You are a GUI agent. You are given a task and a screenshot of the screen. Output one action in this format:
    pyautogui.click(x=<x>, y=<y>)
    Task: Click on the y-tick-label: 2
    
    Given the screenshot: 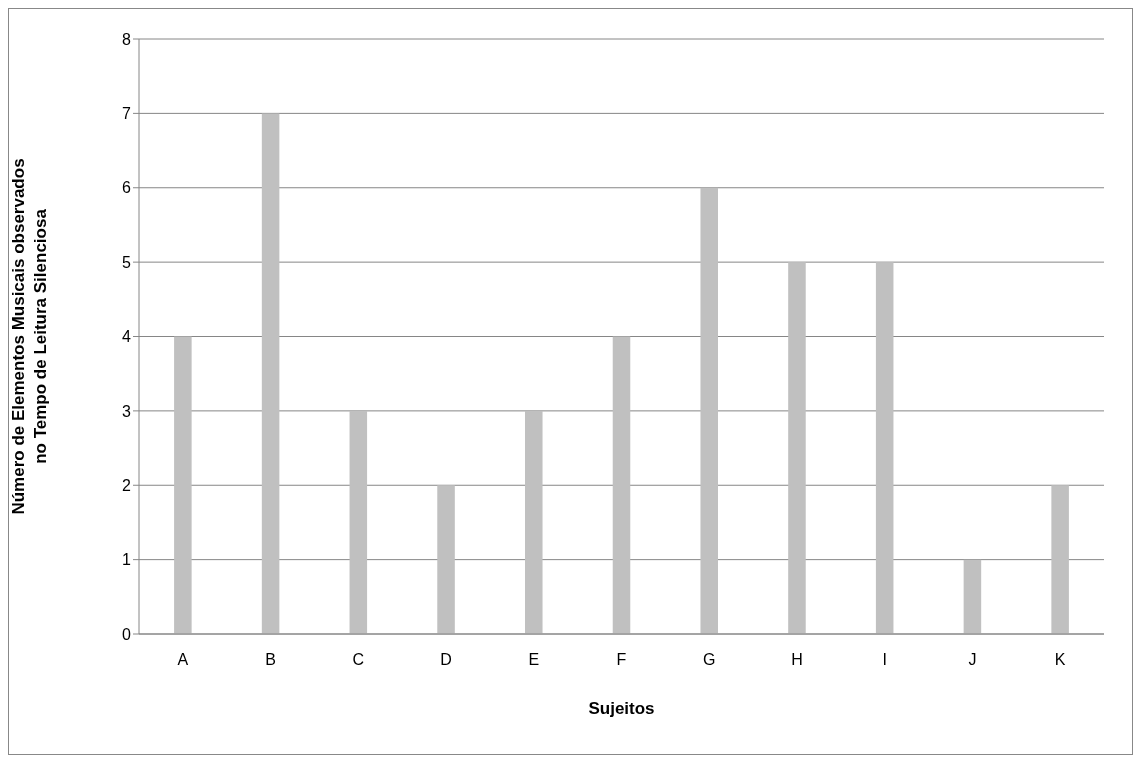 What is the action you would take?
    pyautogui.click(x=127, y=485)
    